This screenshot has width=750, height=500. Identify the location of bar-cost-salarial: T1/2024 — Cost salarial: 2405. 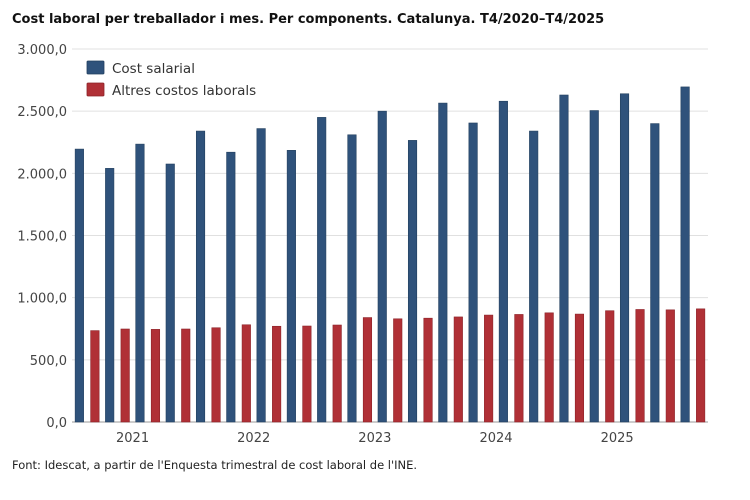
(473, 272).